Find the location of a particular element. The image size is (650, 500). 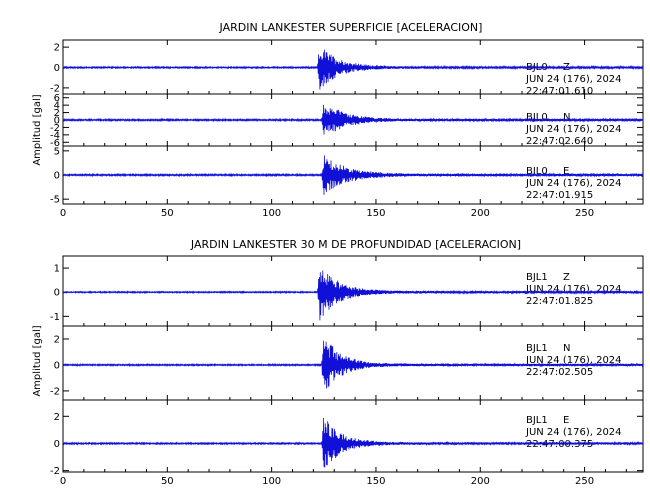

y-tick-label: 6 is located at coordinates (57, 98).